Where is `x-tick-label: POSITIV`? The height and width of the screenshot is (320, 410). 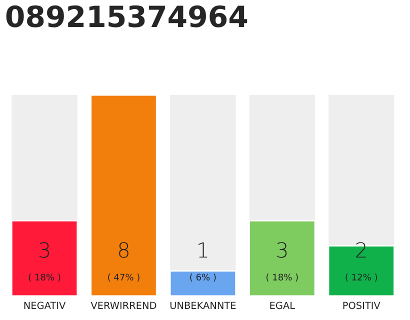
x-tick-label: POSITIV is located at coordinates (361, 306).